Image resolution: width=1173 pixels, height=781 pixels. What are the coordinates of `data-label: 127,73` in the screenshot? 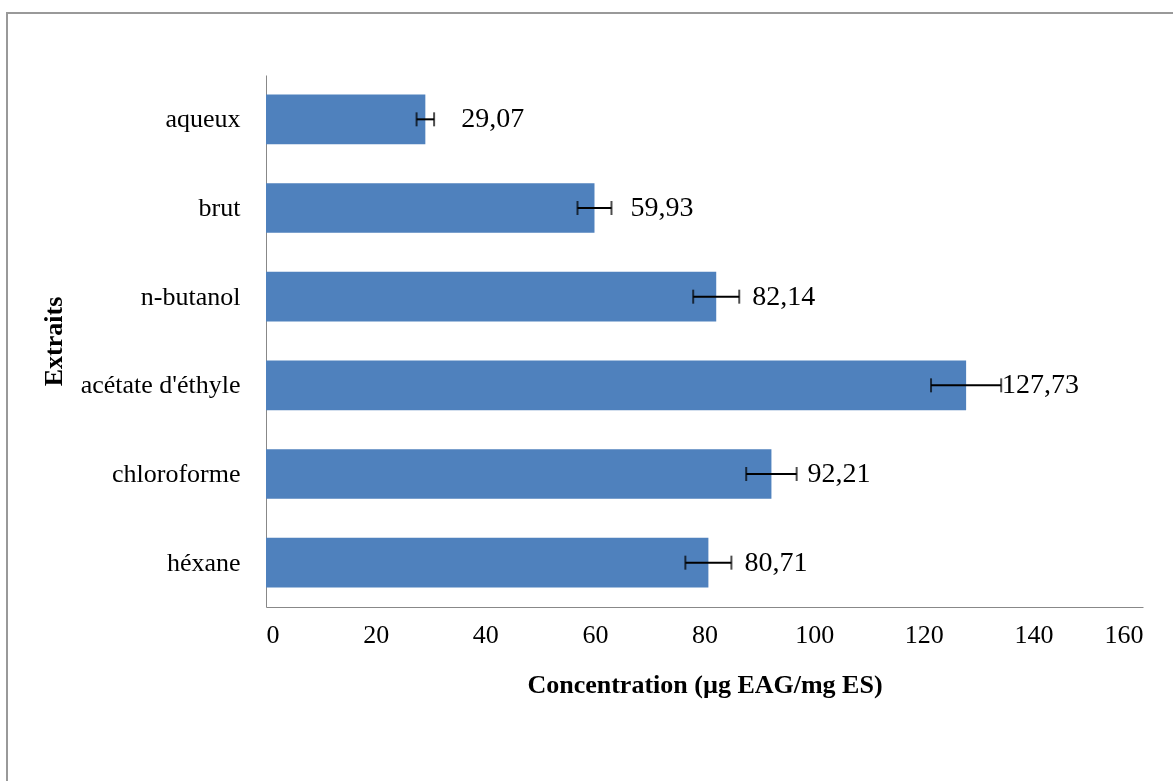 It's located at (1041, 384).